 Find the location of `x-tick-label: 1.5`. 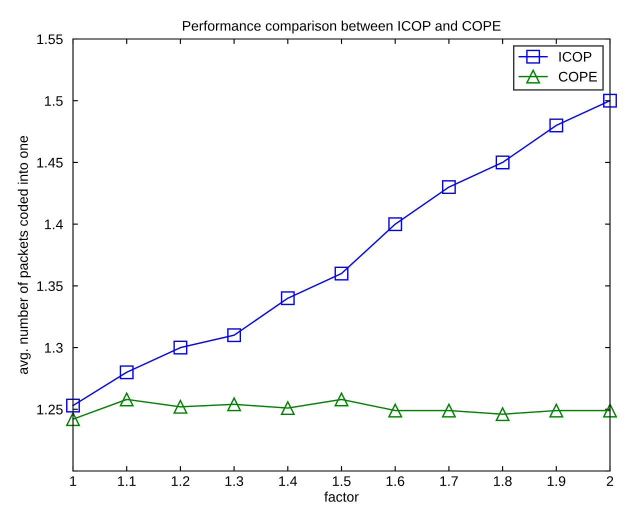

x-tick-label: 1.5 is located at coordinates (341, 481).